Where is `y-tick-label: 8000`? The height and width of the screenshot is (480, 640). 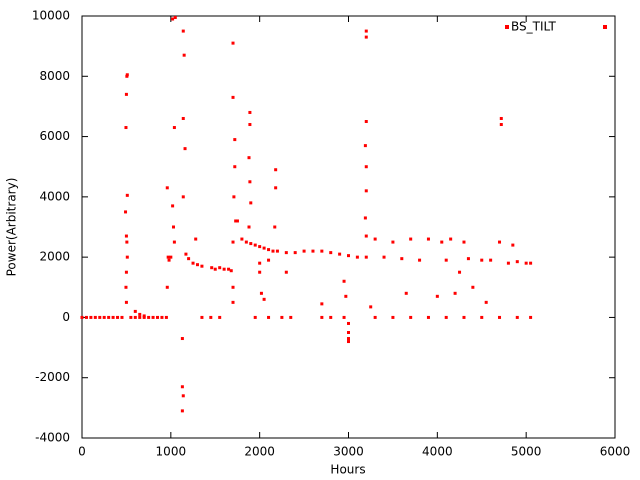
y-tick-label: 8000 is located at coordinates (54, 76).